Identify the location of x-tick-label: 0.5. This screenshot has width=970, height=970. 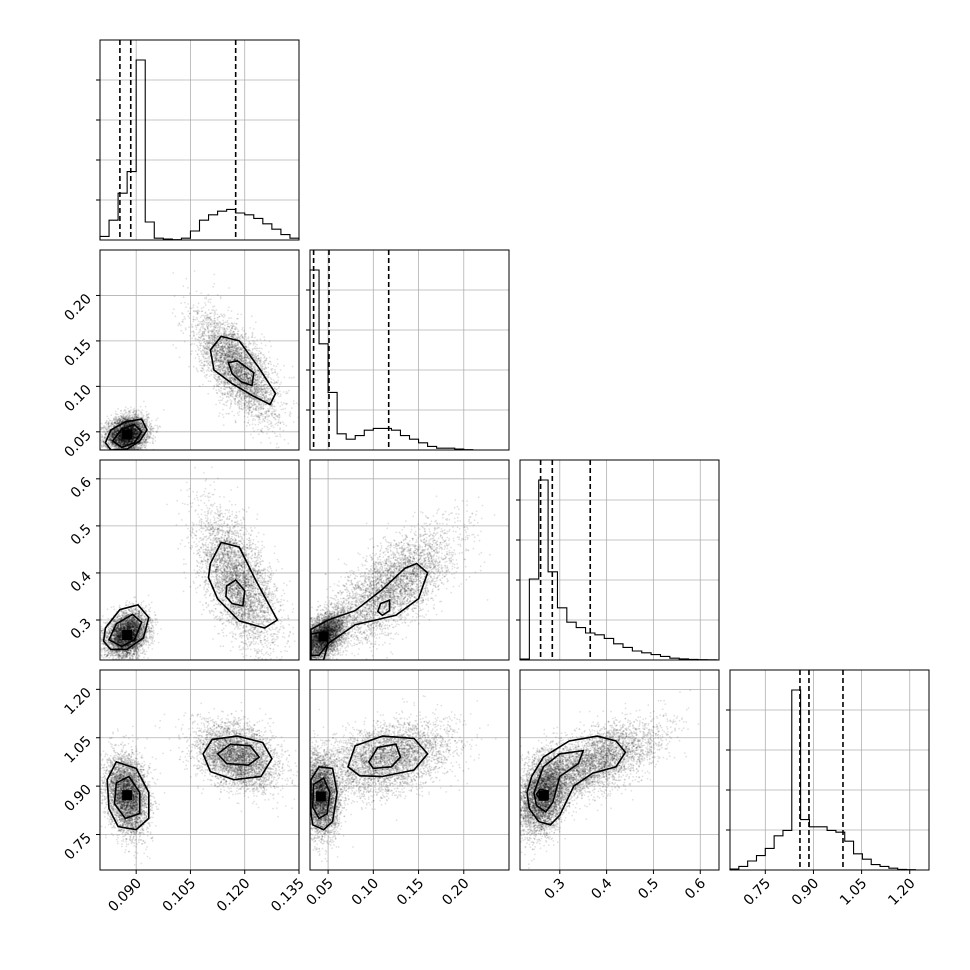
(648, 889).